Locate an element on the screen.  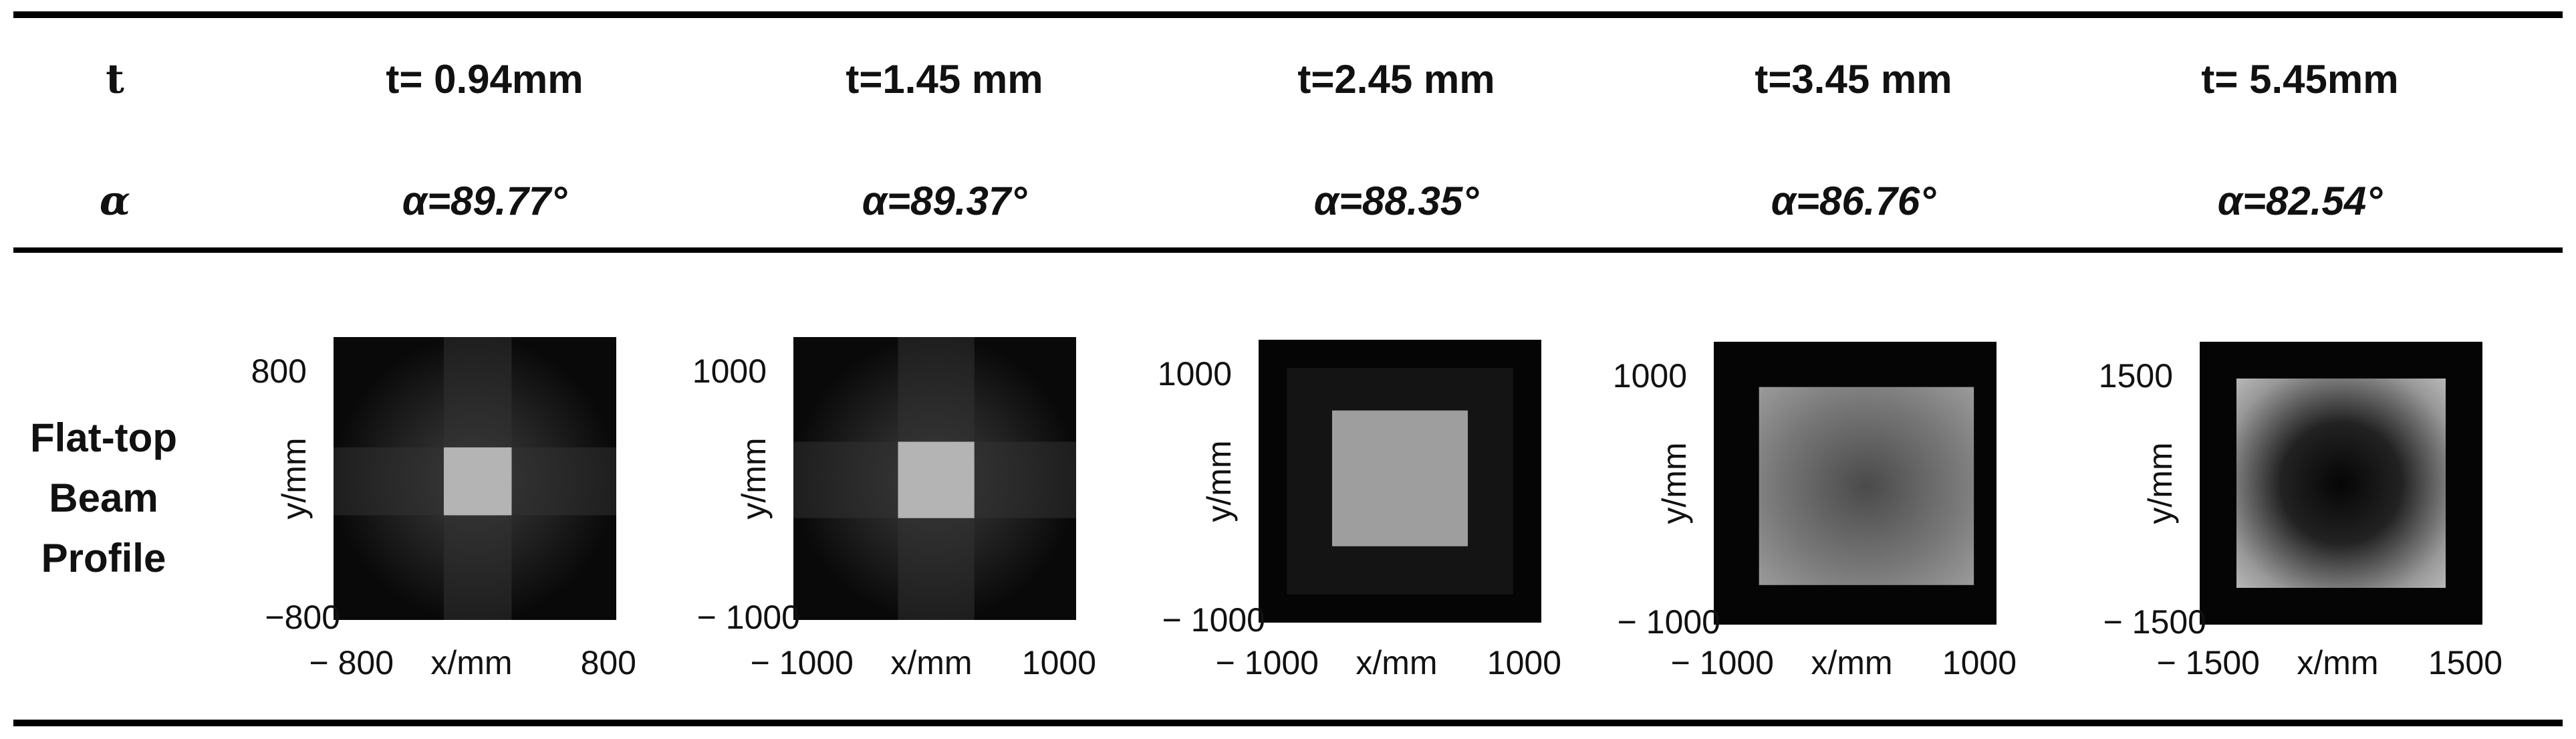
t-cell: t=2.45 mm is located at coordinates (1396, 79).